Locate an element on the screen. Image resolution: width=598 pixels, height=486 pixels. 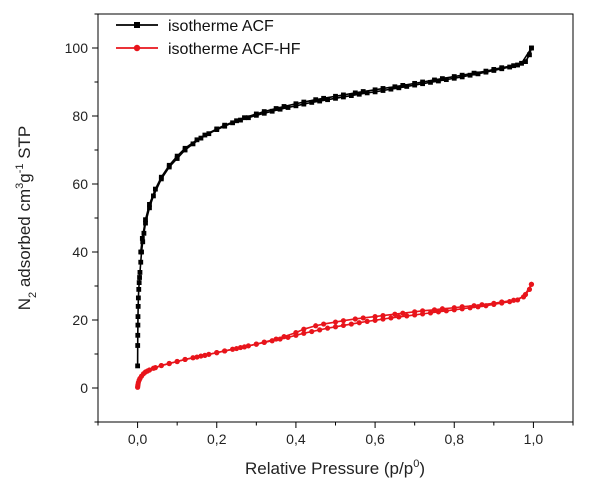
legend-circle-marker is located at coordinates (137, 48).